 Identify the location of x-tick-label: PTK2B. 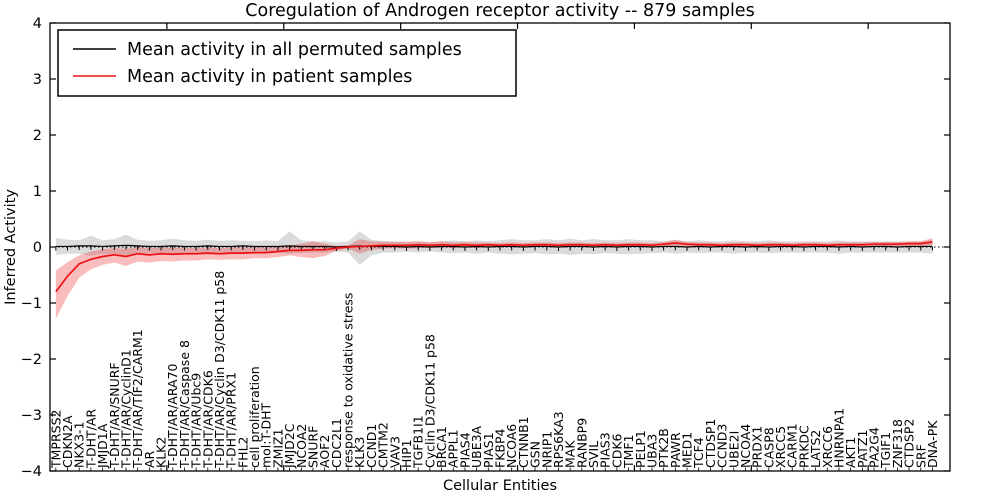
(663, 448).